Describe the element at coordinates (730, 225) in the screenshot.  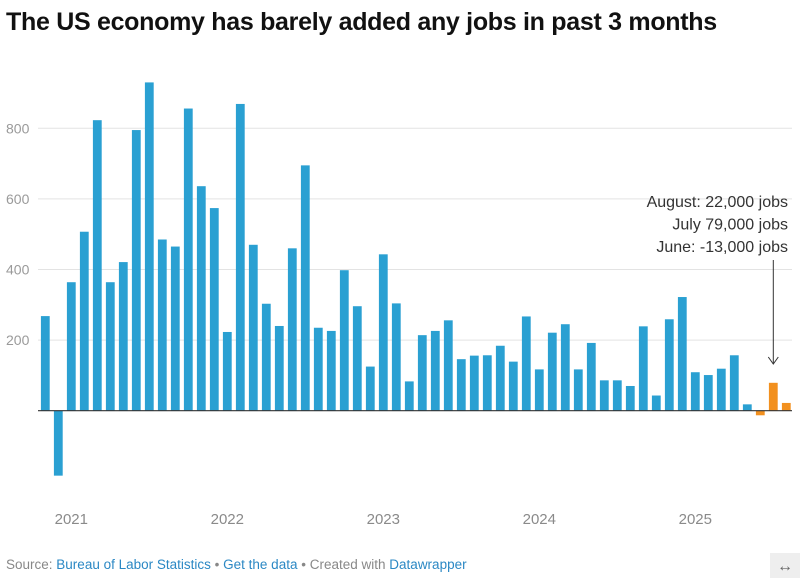
I see `annotation-line: July 79,000 jobs` at that location.